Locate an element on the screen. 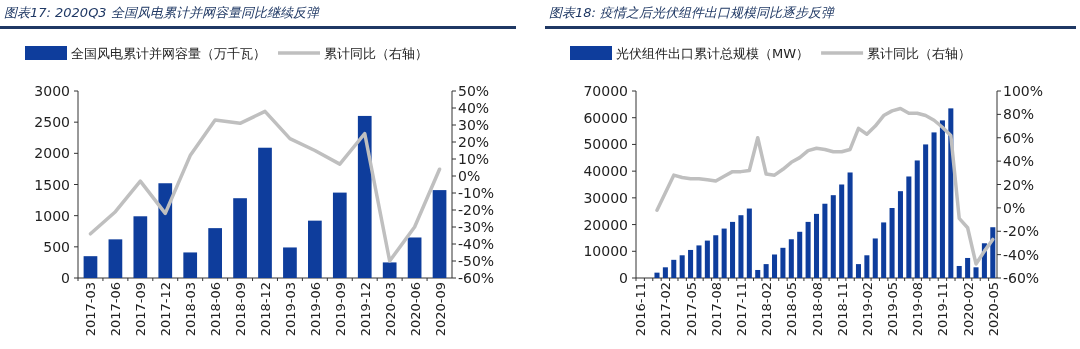 The image size is (1080, 349). legend-label: 光伏组件出口累计总规模（MW） is located at coordinates (713, 53).